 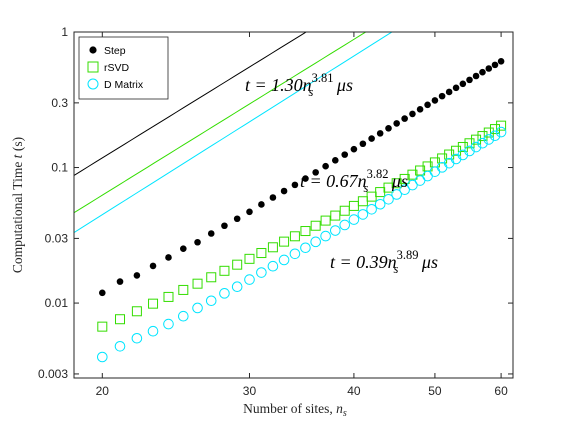 I want to click on legend-marker-step, so click(x=93, y=50).